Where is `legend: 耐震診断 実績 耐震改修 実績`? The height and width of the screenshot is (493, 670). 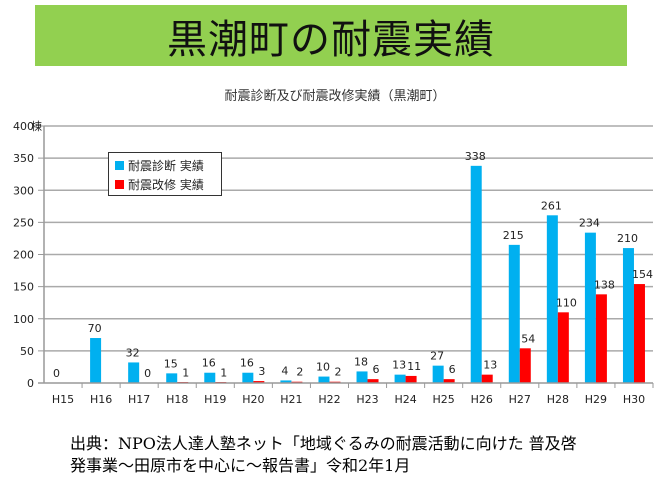
legend: 耐震診断 実績 耐震改修 実績 is located at coordinates (165, 174).